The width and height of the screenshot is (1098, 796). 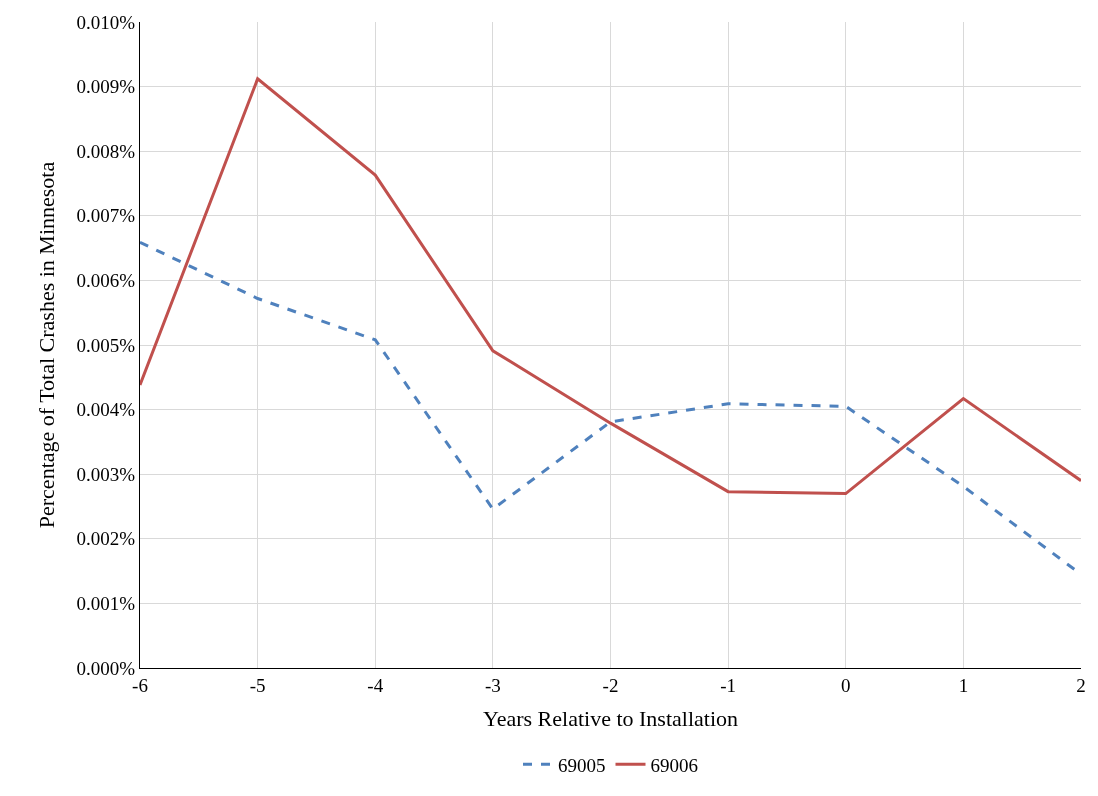 I want to click on legend-label: 69005, so click(x=582, y=765).